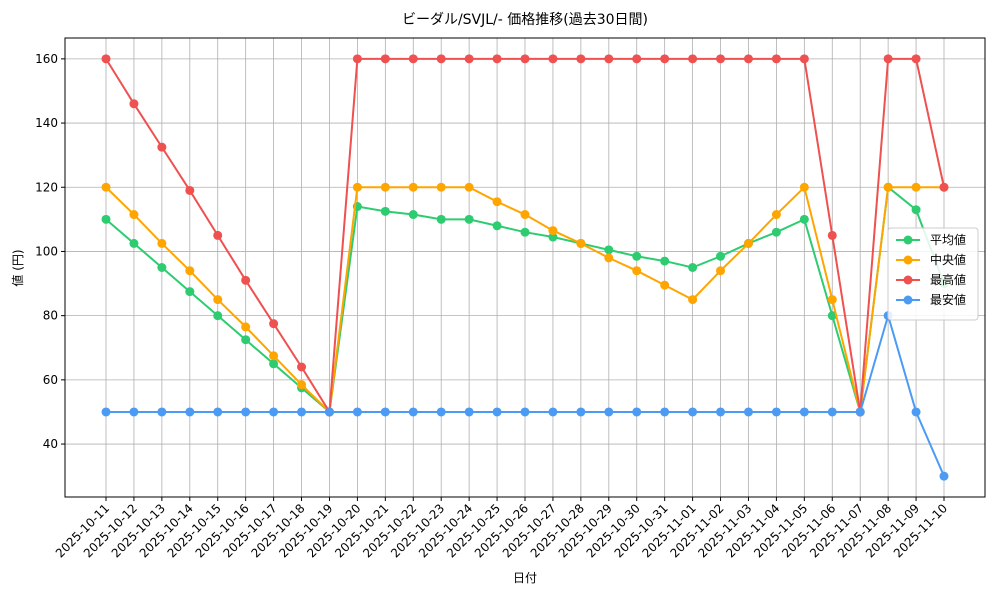  Describe the element at coordinates (948, 239) in the screenshot. I see `legend-label: 平均値` at that location.